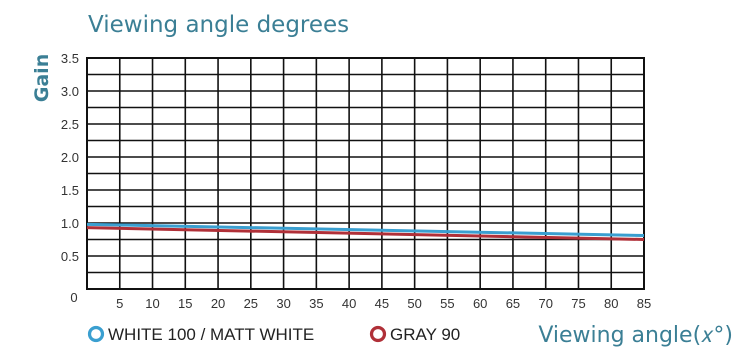 The image size is (751, 349). I want to click on x-axis-ticks: 5 10 15 20 25 30 35 40 45 50 55 60 65 70 75 80 85, so click(383, 303).